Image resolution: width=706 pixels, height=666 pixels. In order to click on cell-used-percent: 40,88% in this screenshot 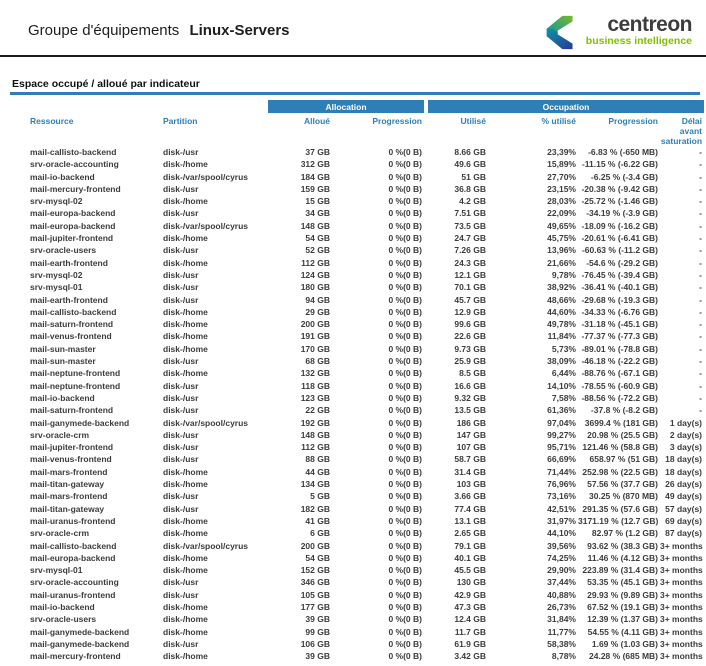, I will do `click(561, 594)`.